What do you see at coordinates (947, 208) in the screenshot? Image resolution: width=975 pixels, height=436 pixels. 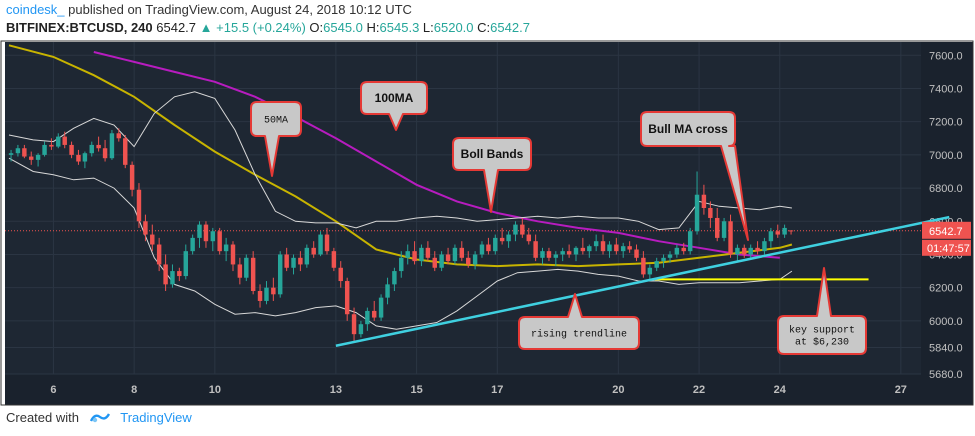 I see `price-axis` at bounding box center [947, 208].